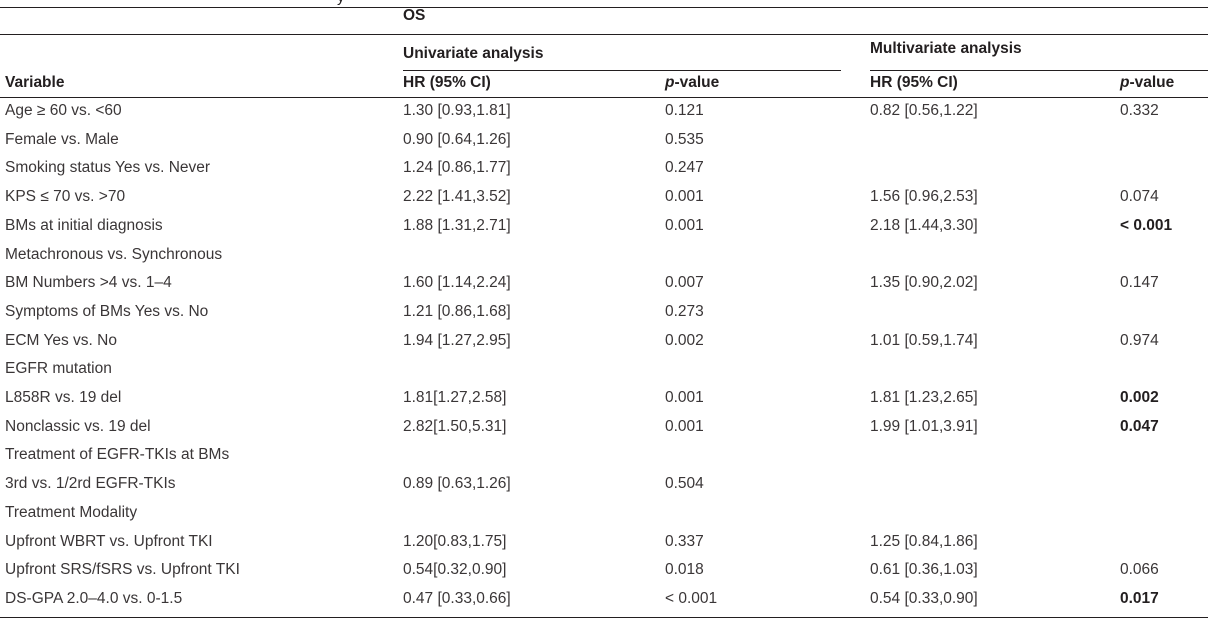  What do you see at coordinates (473, 53) in the screenshot?
I see `univariate-header: Univariate analysis` at bounding box center [473, 53].